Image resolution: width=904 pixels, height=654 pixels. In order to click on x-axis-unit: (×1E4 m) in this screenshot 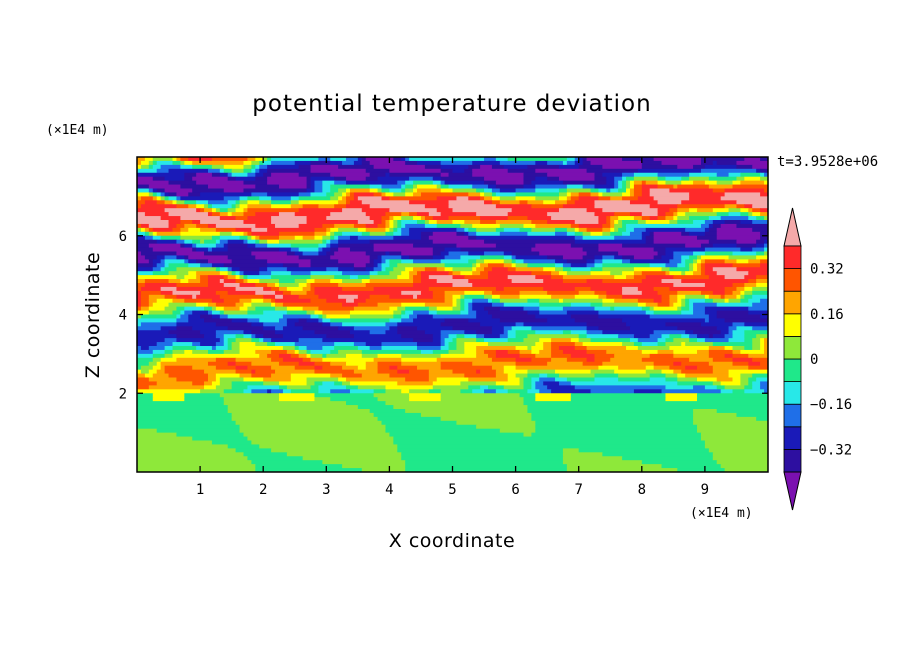, I will do `click(721, 513)`.